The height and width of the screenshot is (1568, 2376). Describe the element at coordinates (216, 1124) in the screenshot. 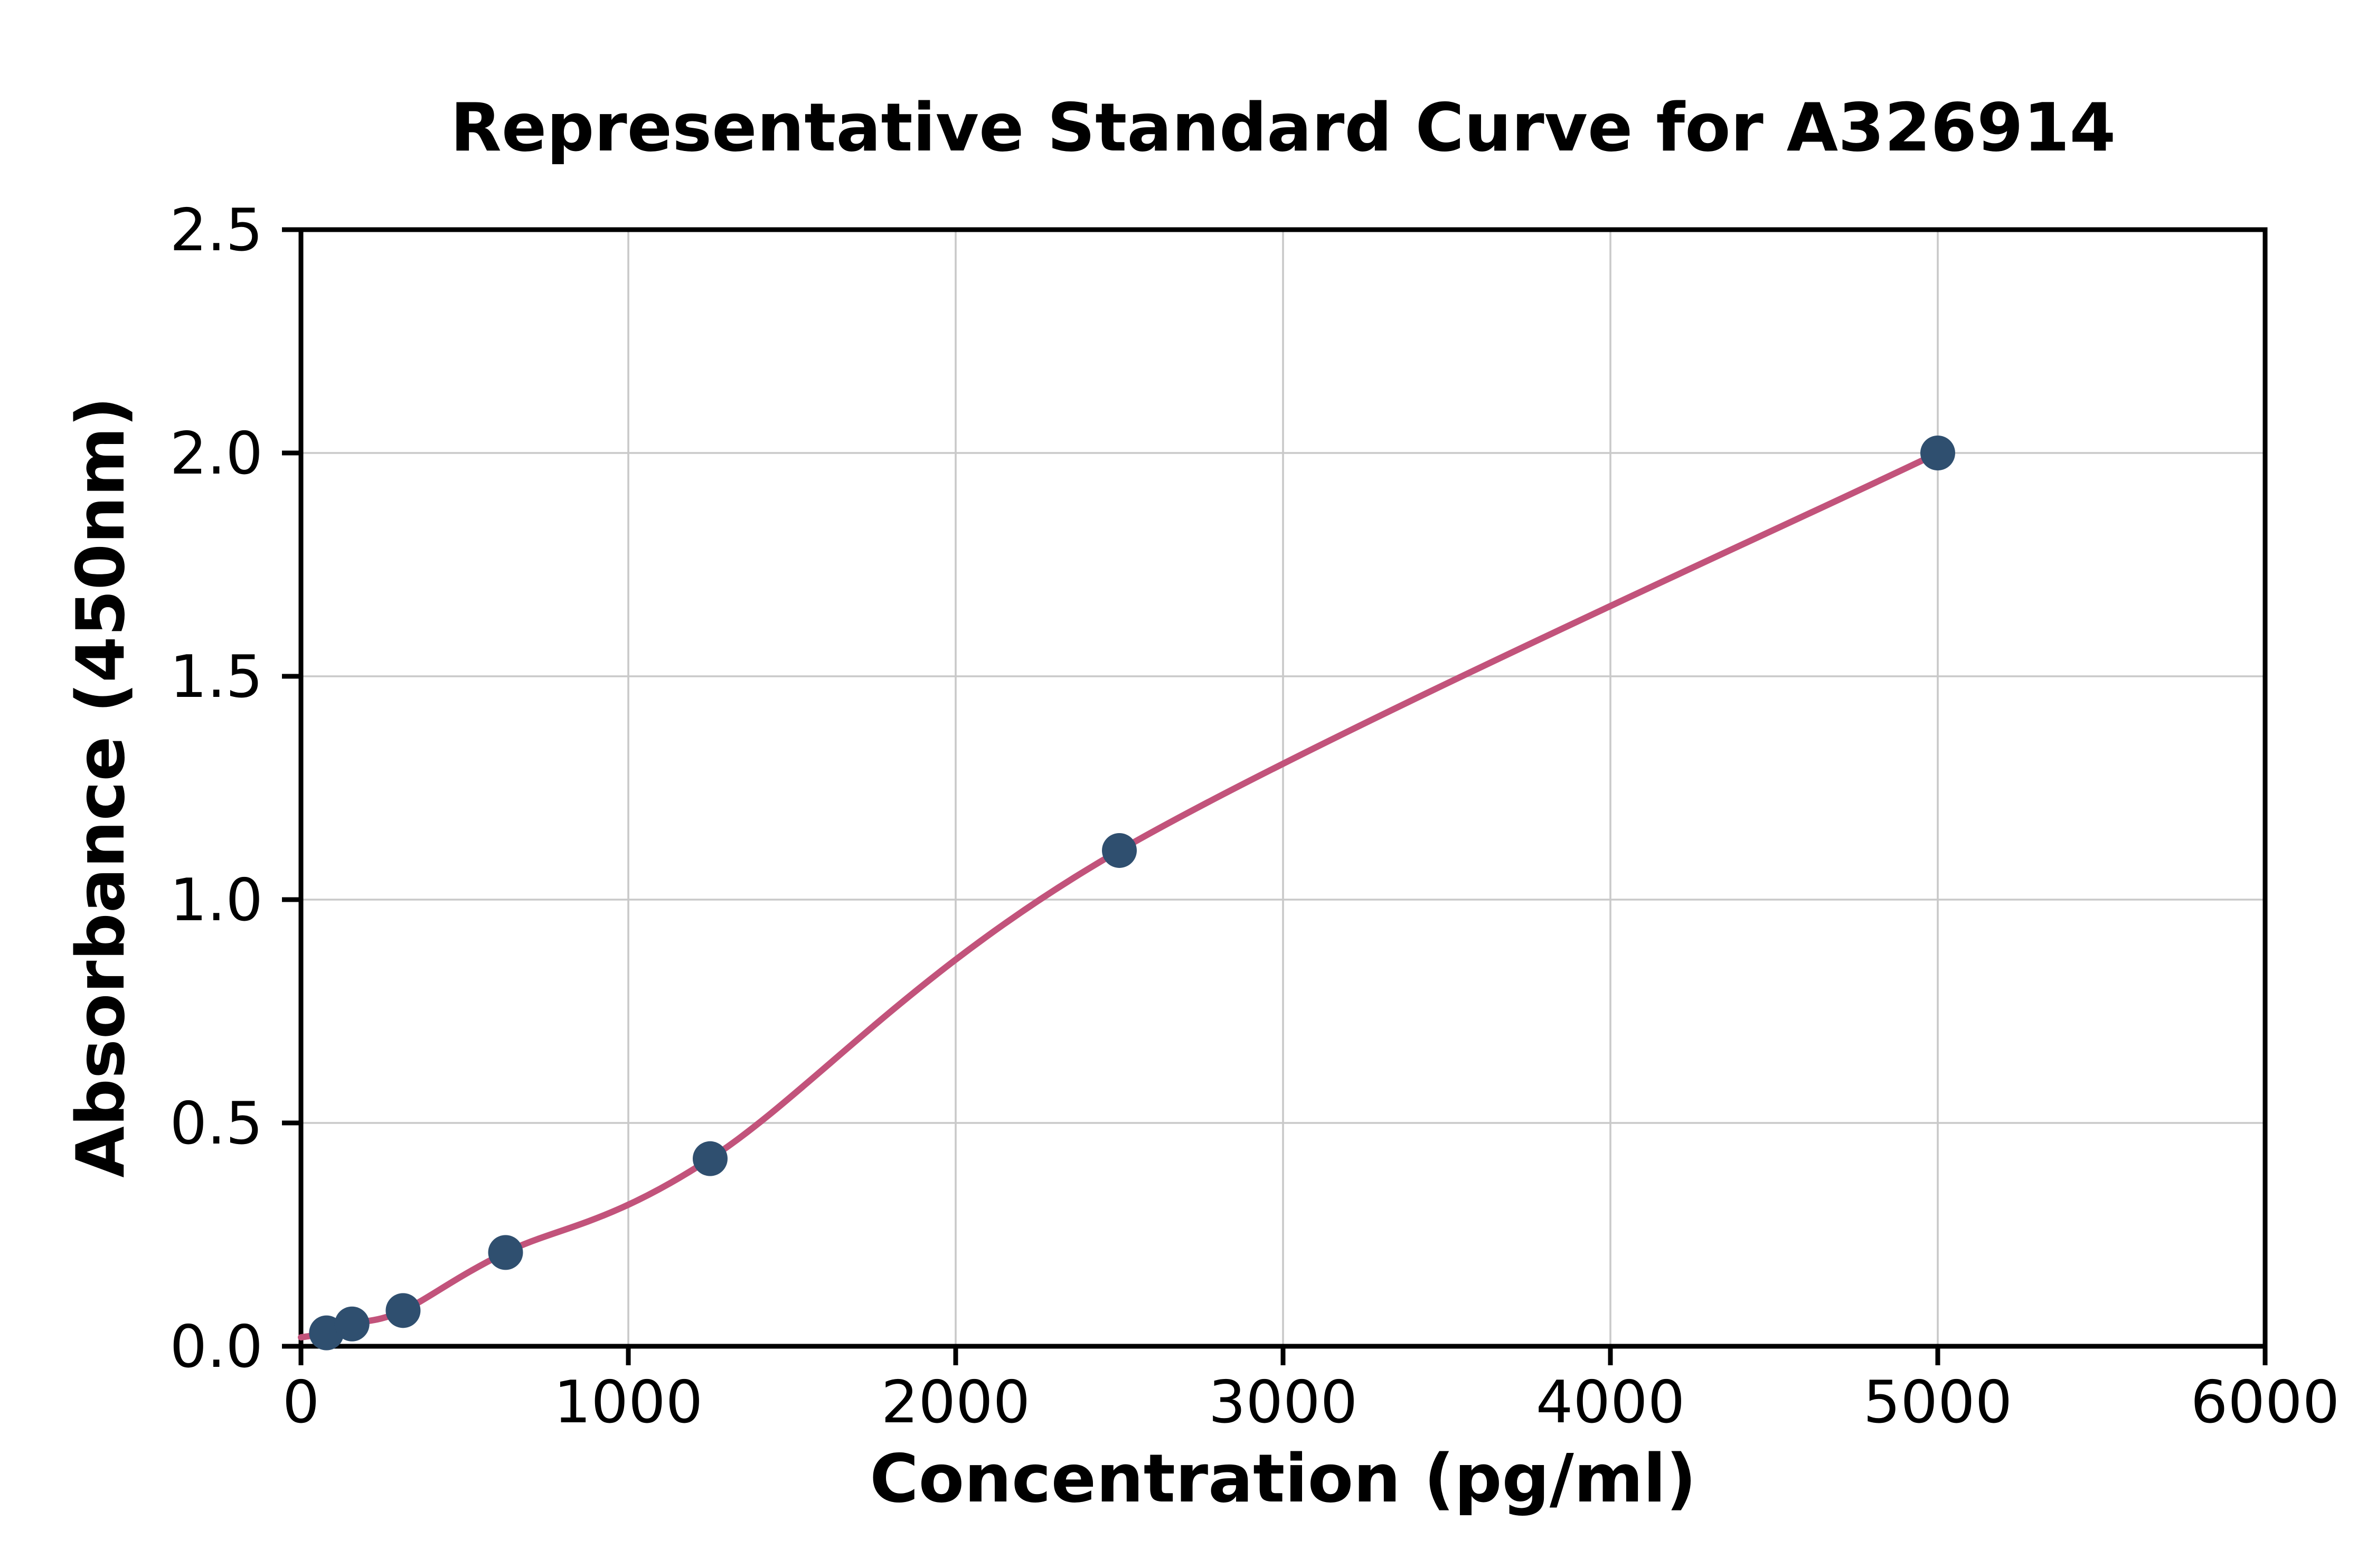

I see `y-tick-label: 0.5` at that location.